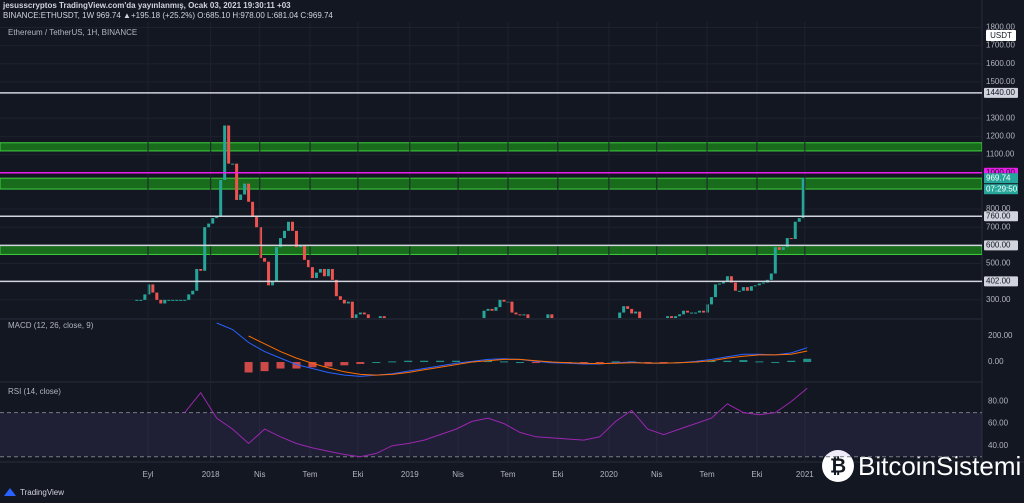 The image size is (1024, 503). I want to click on macd-title: MACD (12, 26, close, 9), so click(51, 325).